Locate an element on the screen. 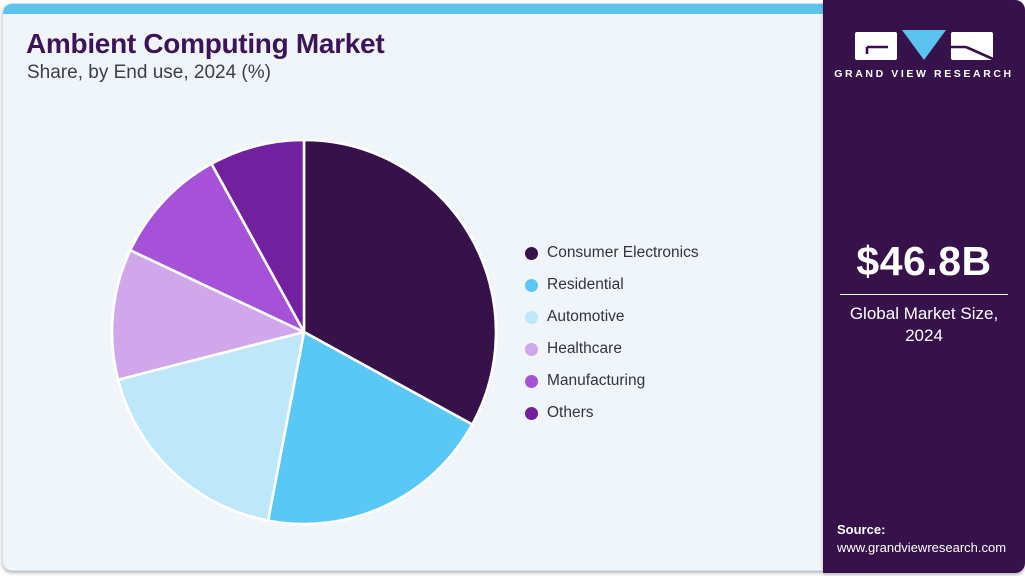 This screenshot has height=576, width=1025. legend-label: Healthcare is located at coordinates (584, 348).